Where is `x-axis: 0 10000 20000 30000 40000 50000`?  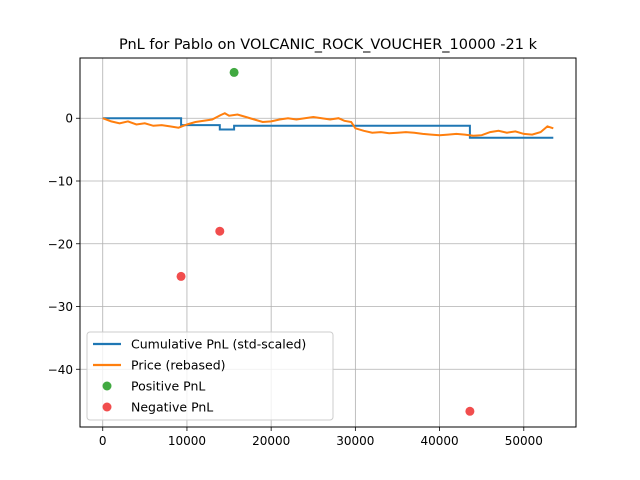
x-axis: 0 10000 20000 30000 40000 50000 is located at coordinates (321, 437).